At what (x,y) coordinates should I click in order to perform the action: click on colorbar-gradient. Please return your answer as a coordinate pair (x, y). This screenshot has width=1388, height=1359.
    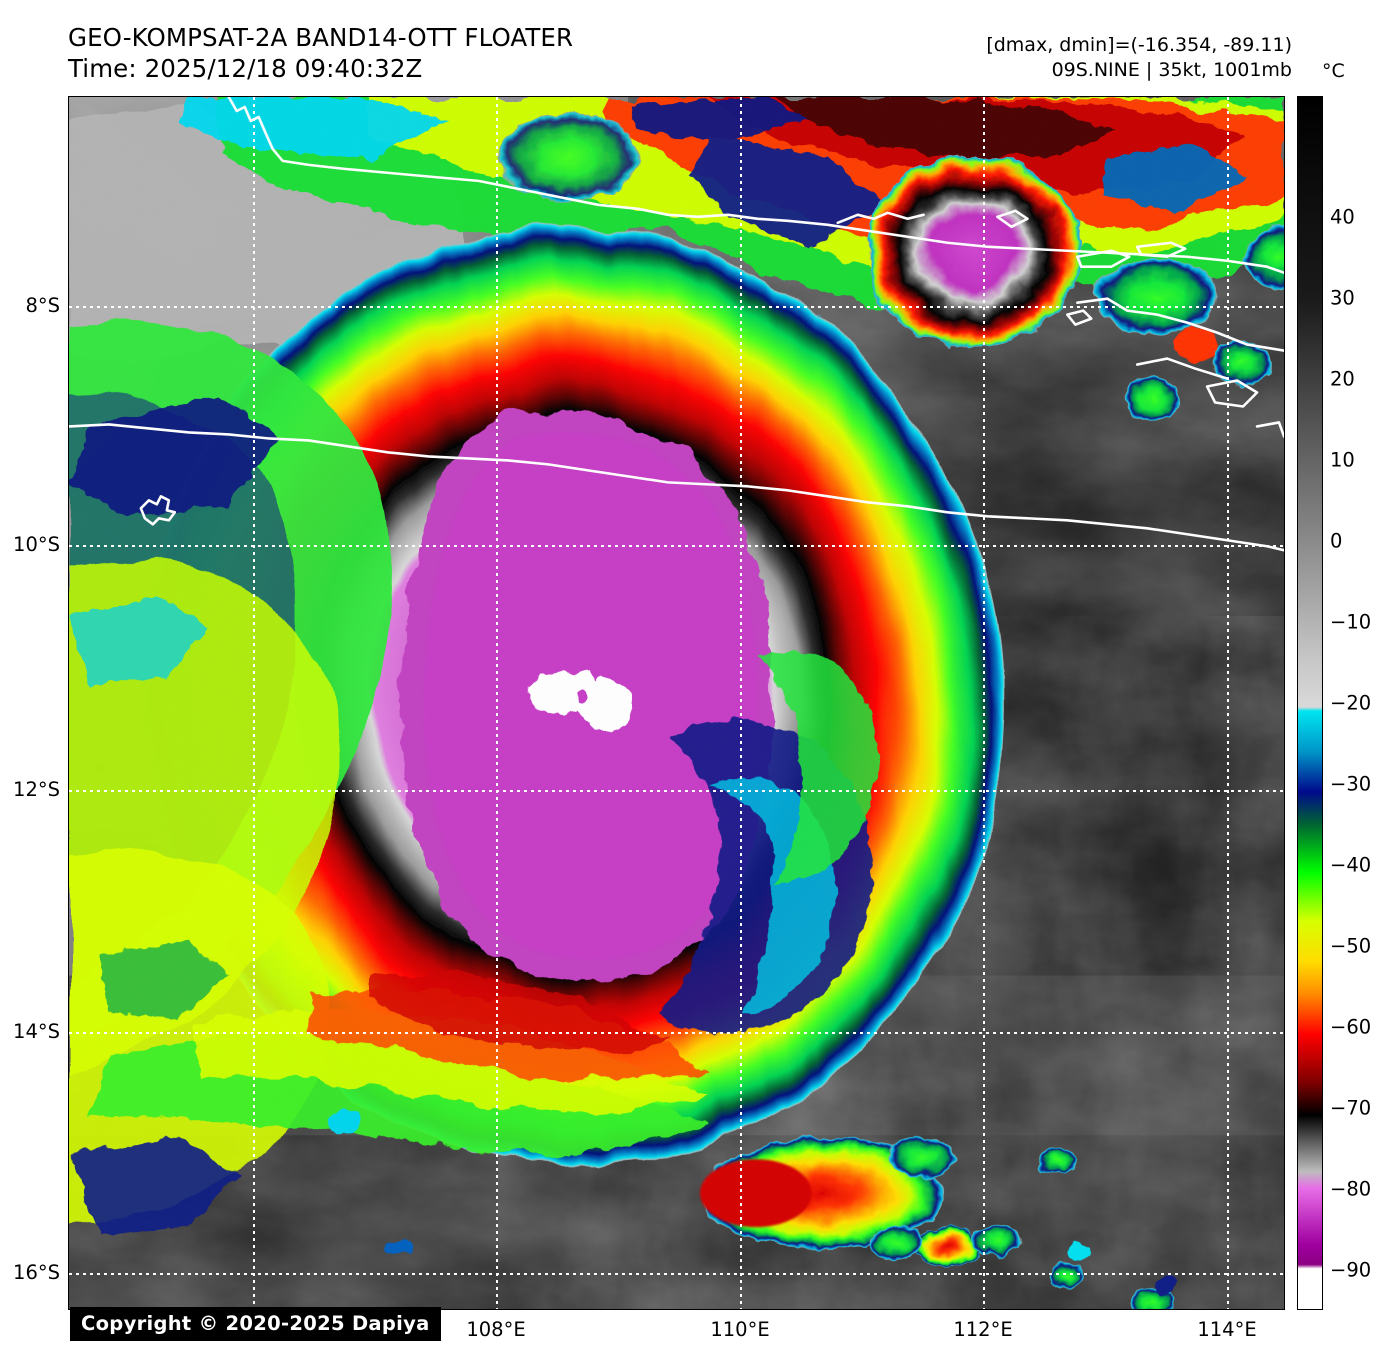
    Looking at the image, I should click on (1310, 703).